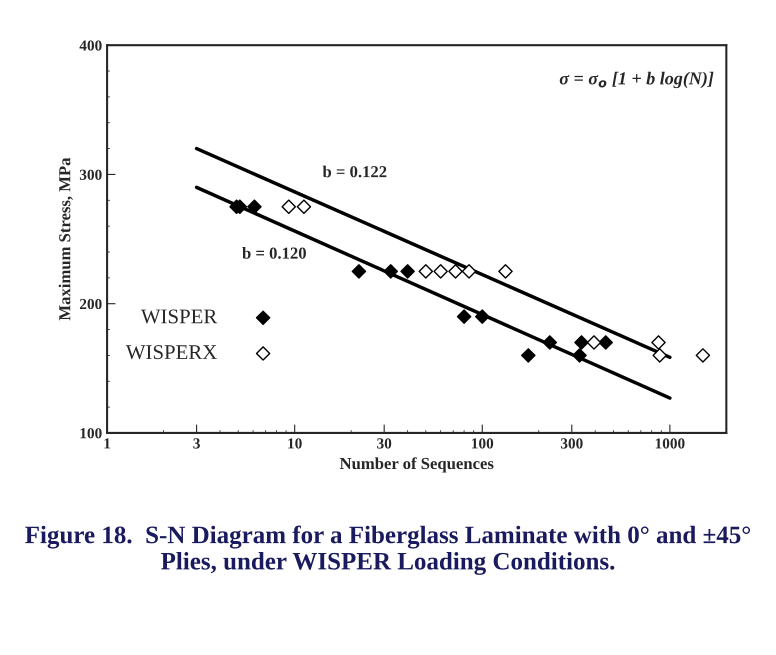 This screenshot has width=776, height=655. I want to click on annotation: σ = σ$_{o}$ [1 + b log(N)], so click(637, 80).